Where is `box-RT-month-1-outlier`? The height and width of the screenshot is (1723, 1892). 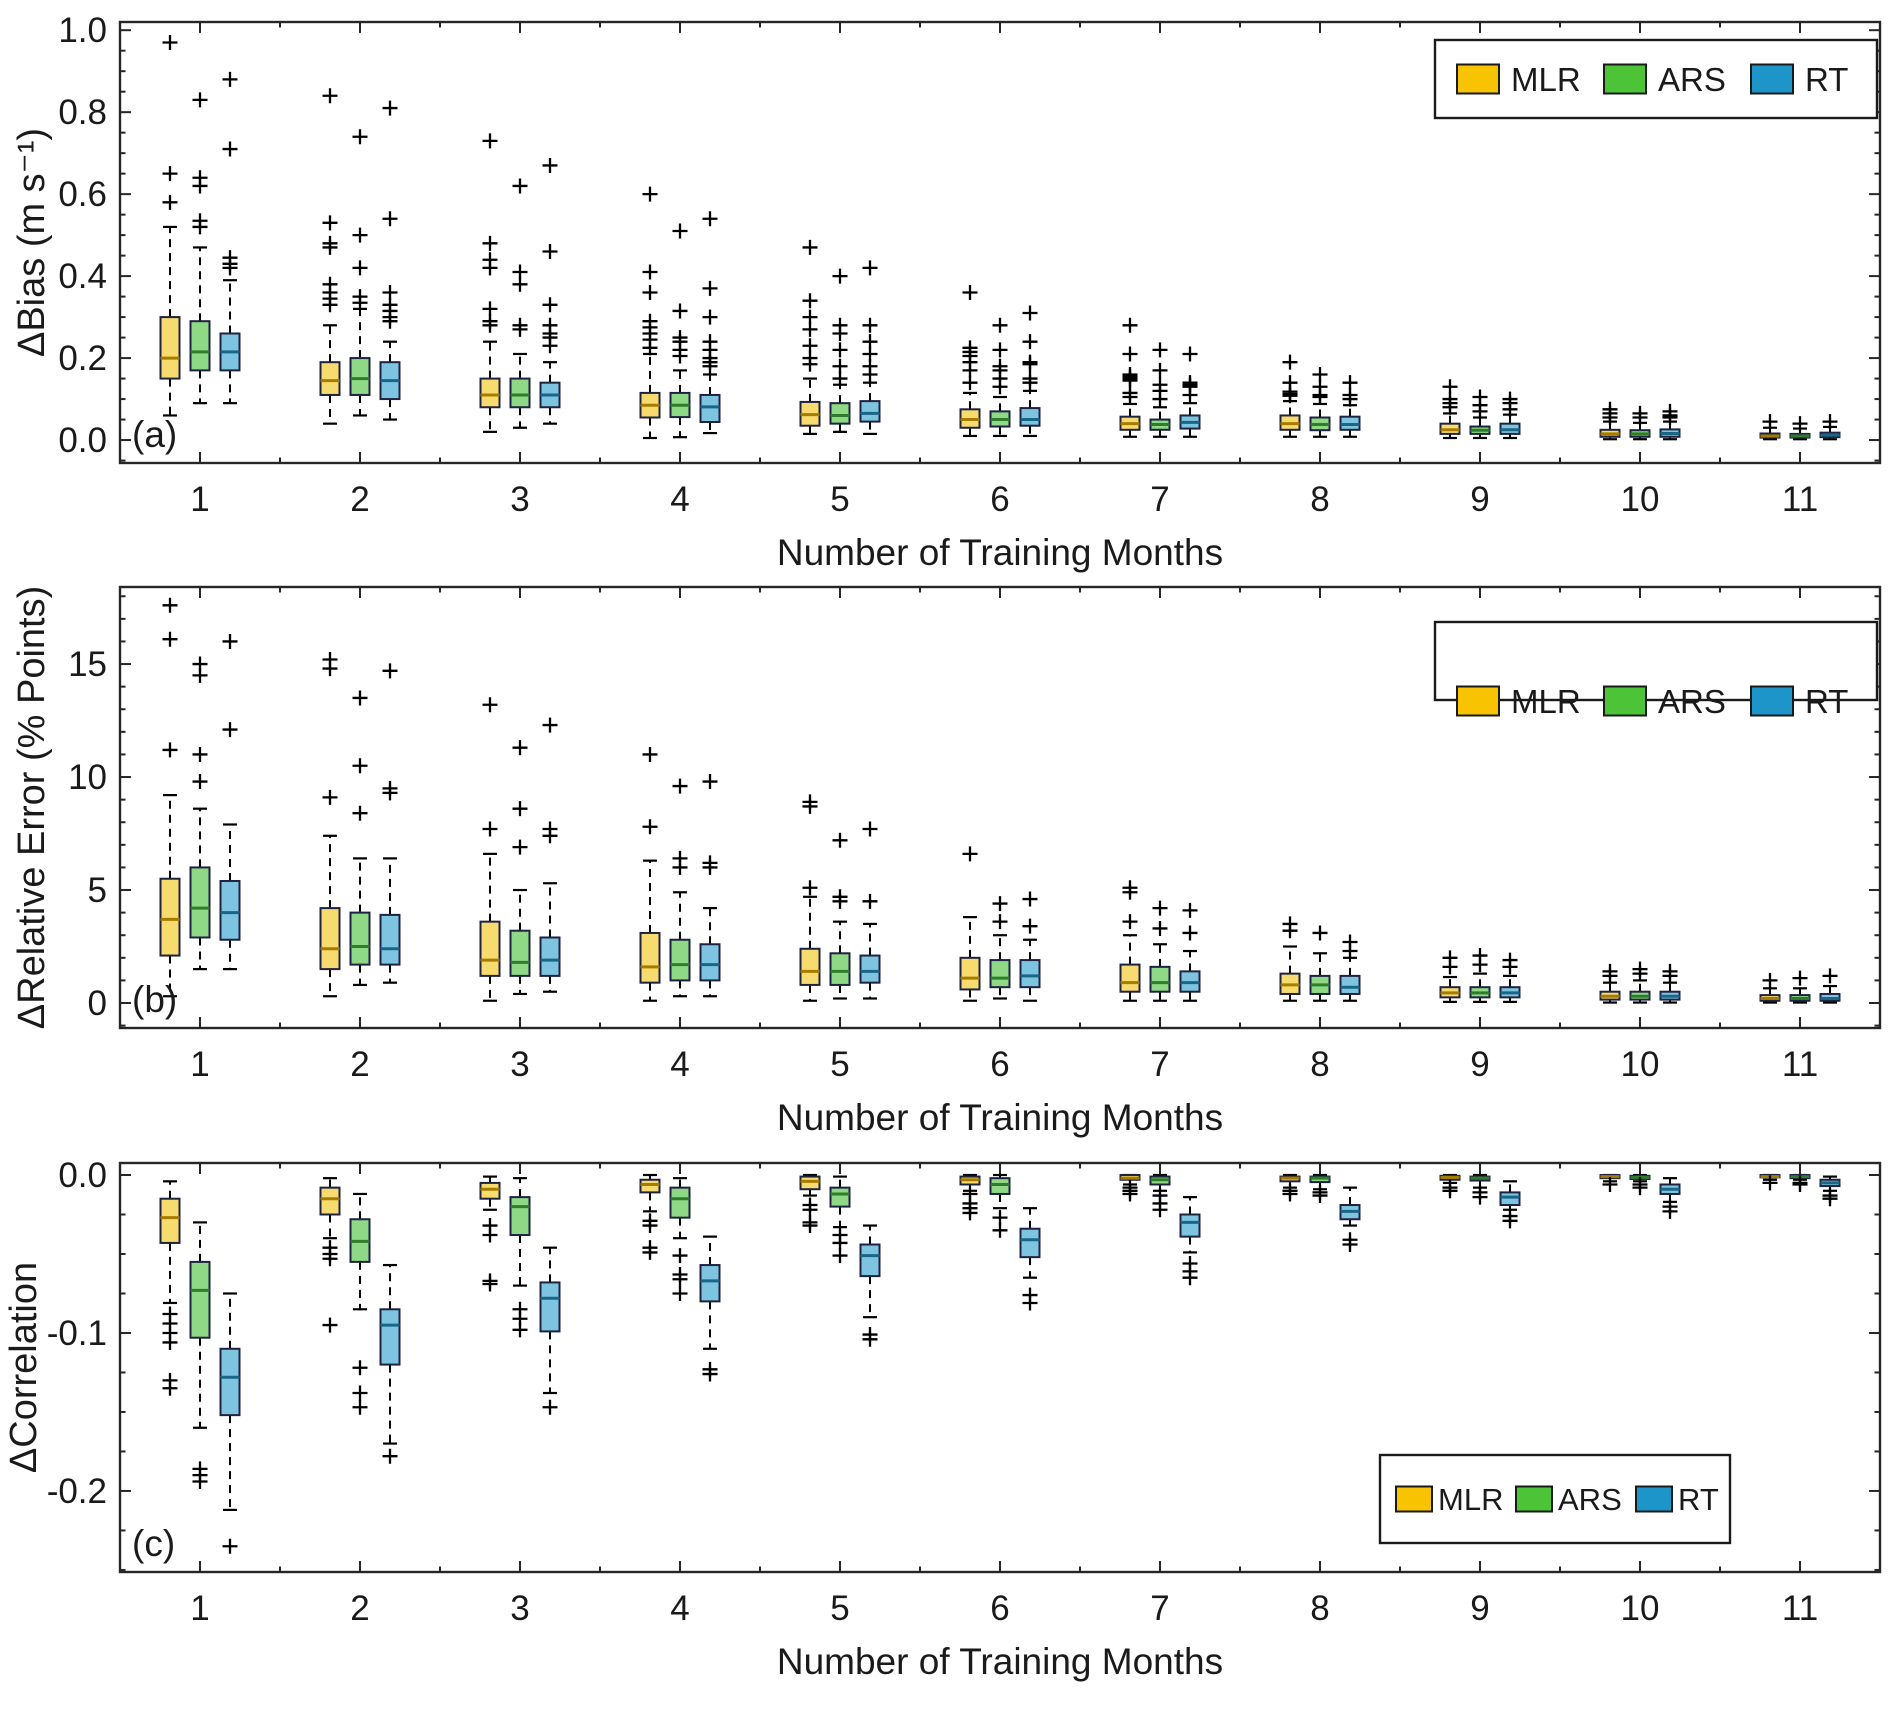
box-RT-month-1-outlier is located at coordinates (230, 149).